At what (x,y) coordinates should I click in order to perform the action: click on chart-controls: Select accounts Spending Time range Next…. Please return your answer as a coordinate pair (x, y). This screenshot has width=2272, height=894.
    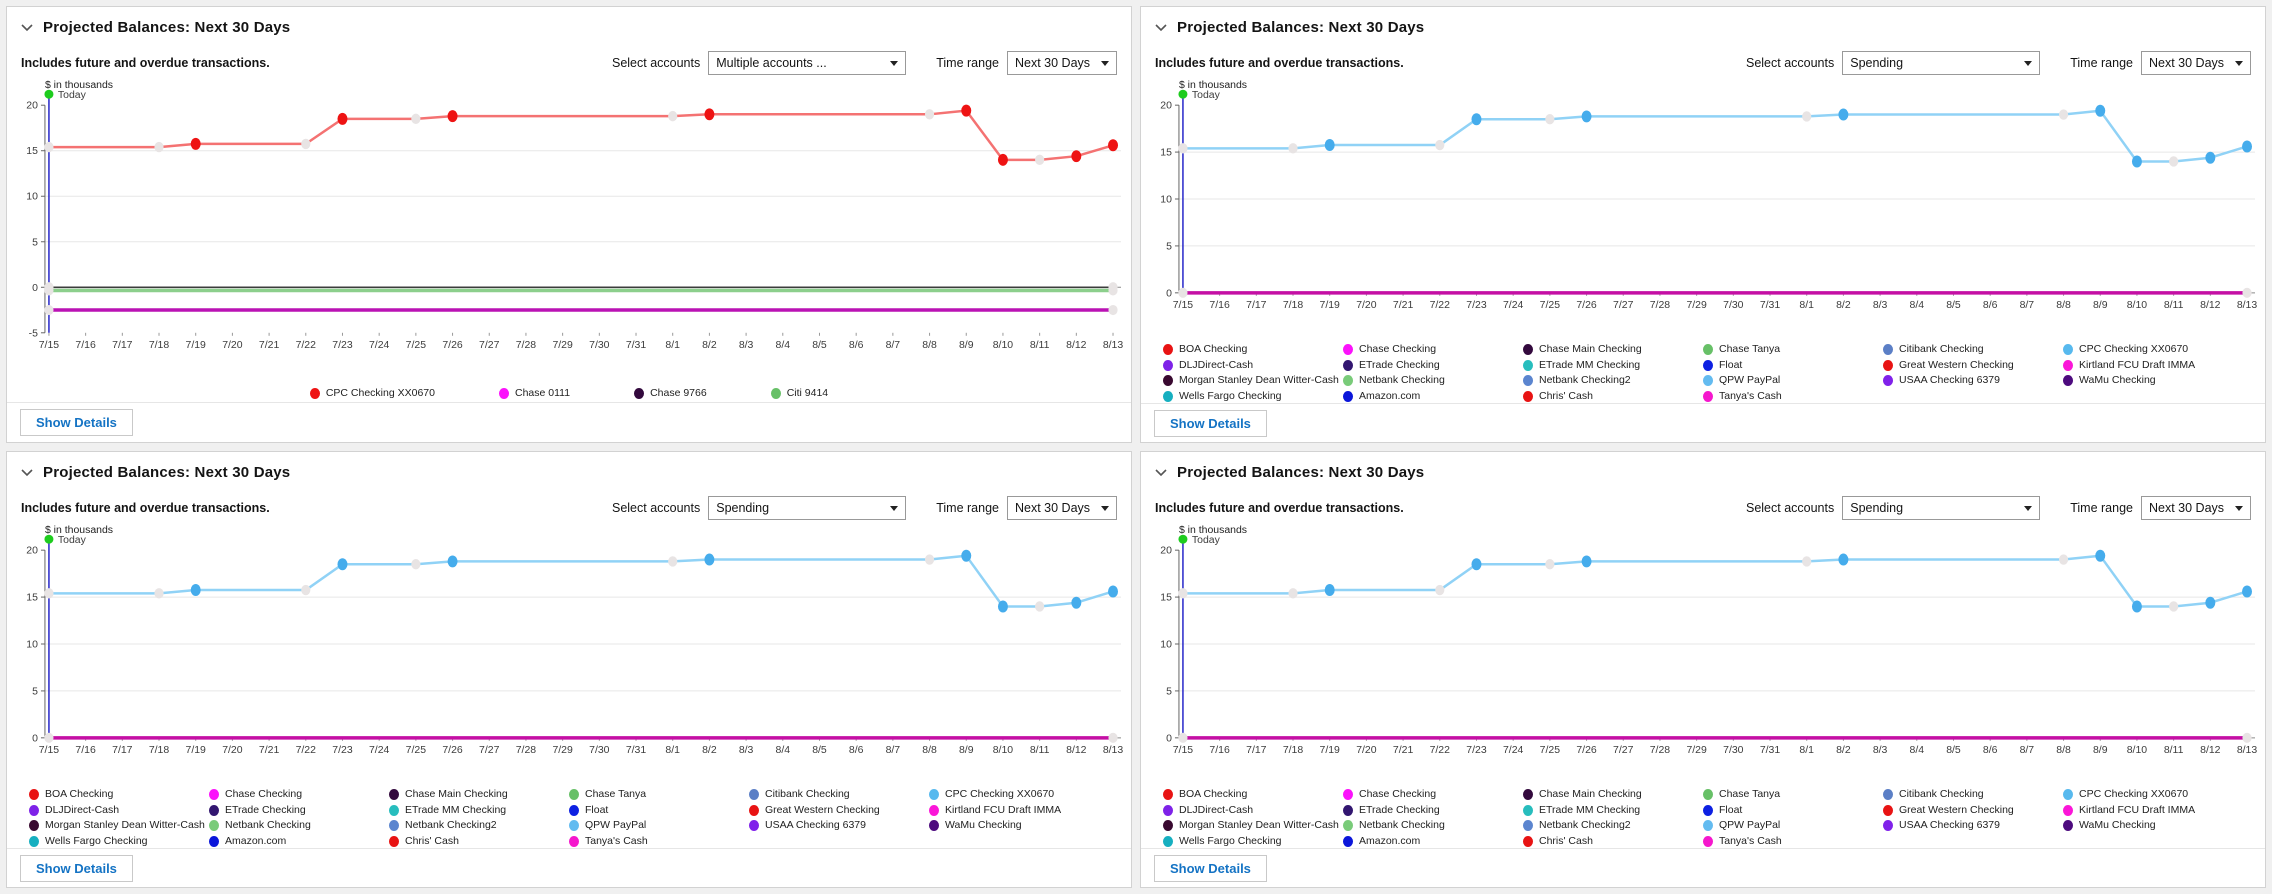
    Looking at the image, I should click on (864, 508).